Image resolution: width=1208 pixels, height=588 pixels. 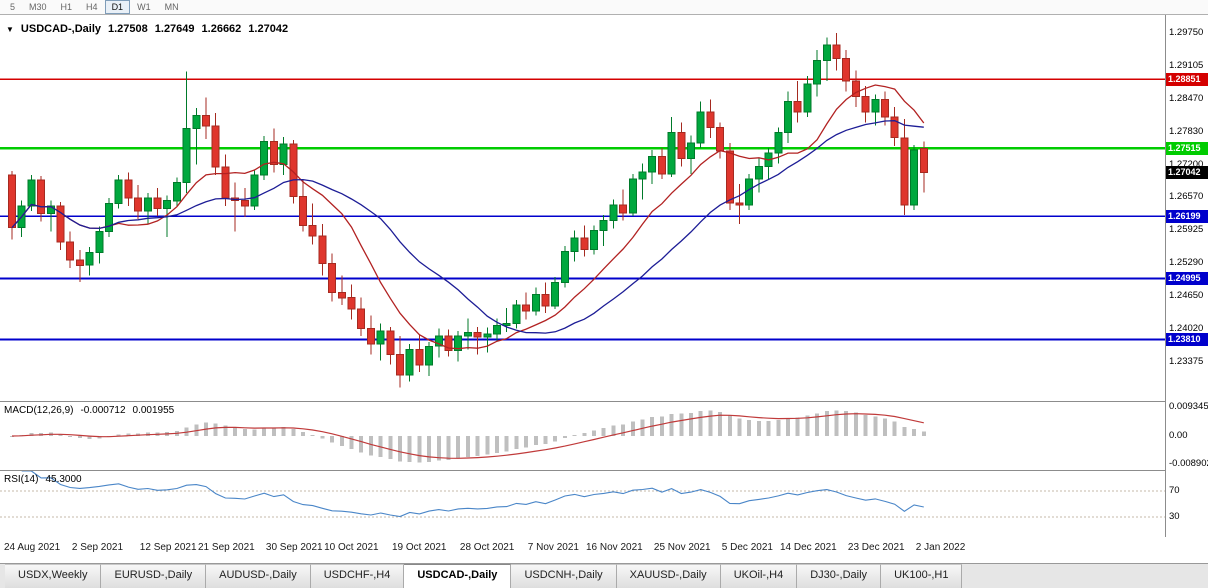 What do you see at coordinates (553, 547) in the screenshot?
I see `date-axis-label: 7 Nov 2021` at bounding box center [553, 547].